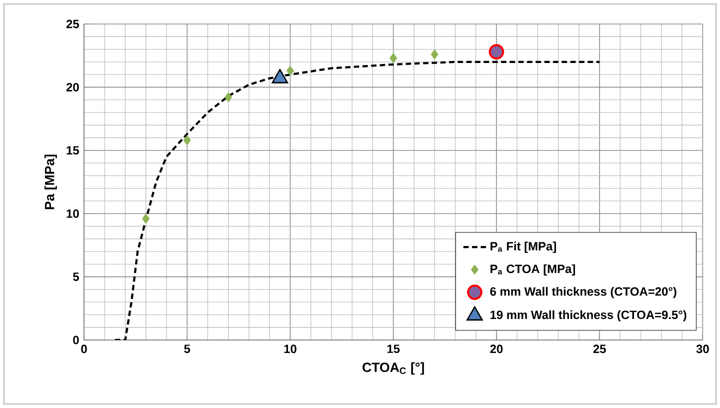 The height and width of the screenshot is (408, 720). I want to click on legend-label: 6 mm Wall thickness (CTOA=20°), so click(583, 292).